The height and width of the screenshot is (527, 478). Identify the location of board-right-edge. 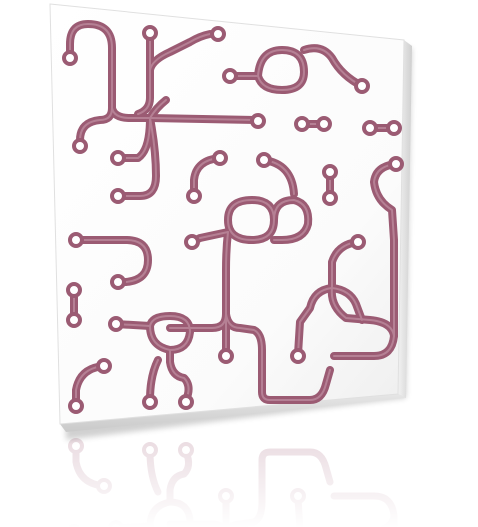
(405, 219).